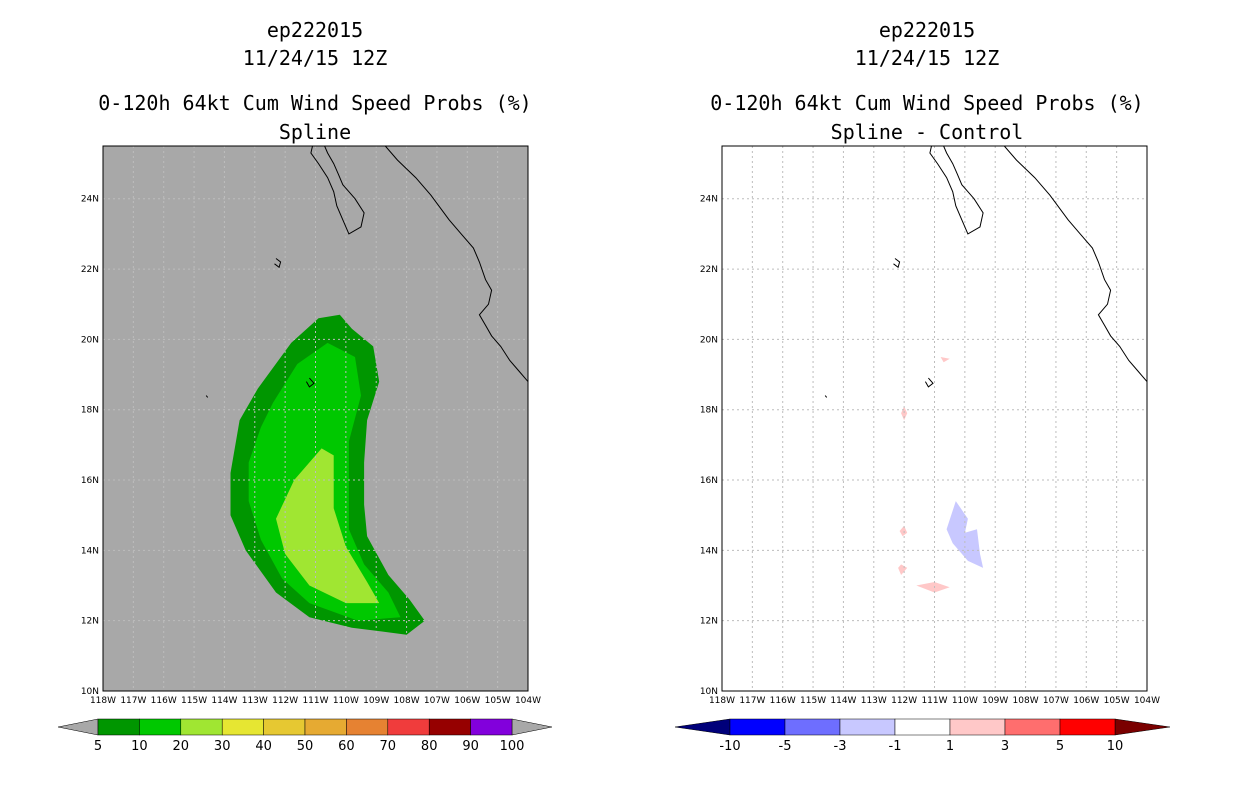 The height and width of the screenshot is (800, 1236). What do you see at coordinates (315, 103) in the screenshot?
I see `left-chart-title: 0-120h 64kt Cum Wind Speed Probs (%)` at bounding box center [315, 103].